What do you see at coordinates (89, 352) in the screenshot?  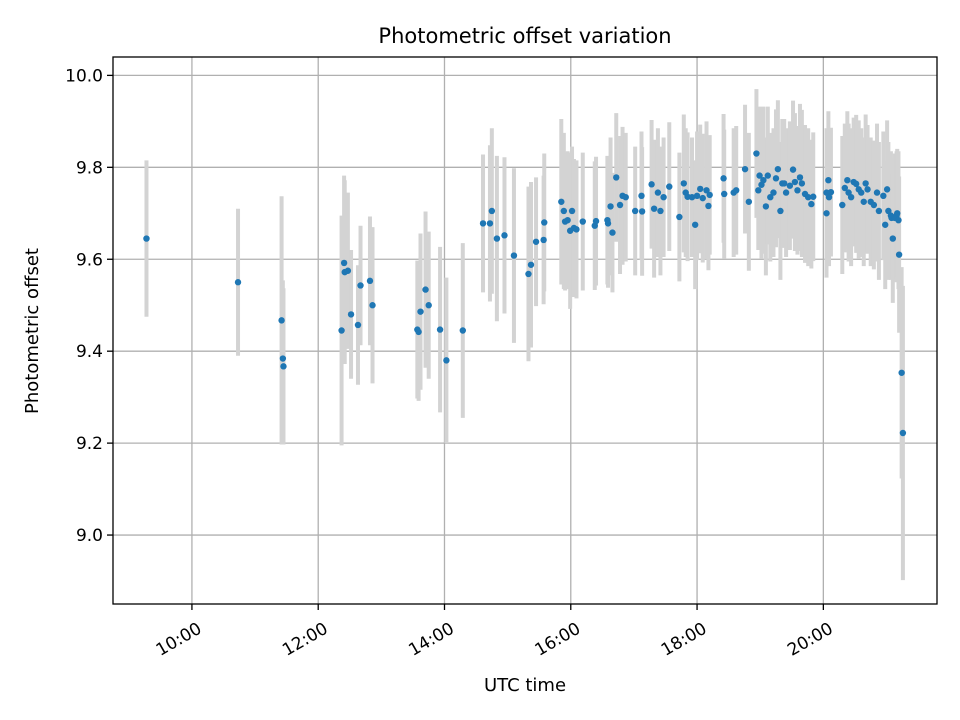 I see `y-tick-label: 9.4` at bounding box center [89, 352].